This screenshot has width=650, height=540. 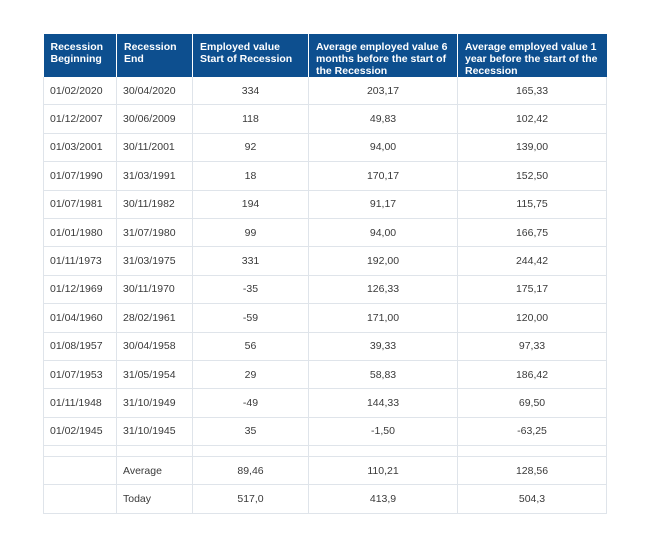 What do you see at coordinates (532, 119) in the screenshot?
I see `cell-avg-1-year: 102,42` at bounding box center [532, 119].